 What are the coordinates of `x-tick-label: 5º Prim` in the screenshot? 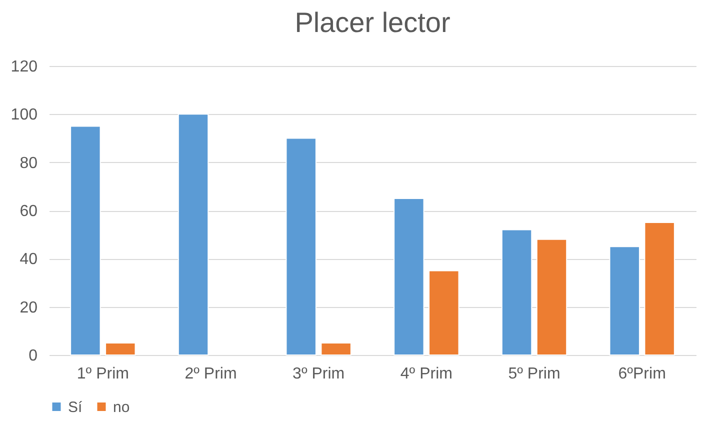 It's located at (534, 374).